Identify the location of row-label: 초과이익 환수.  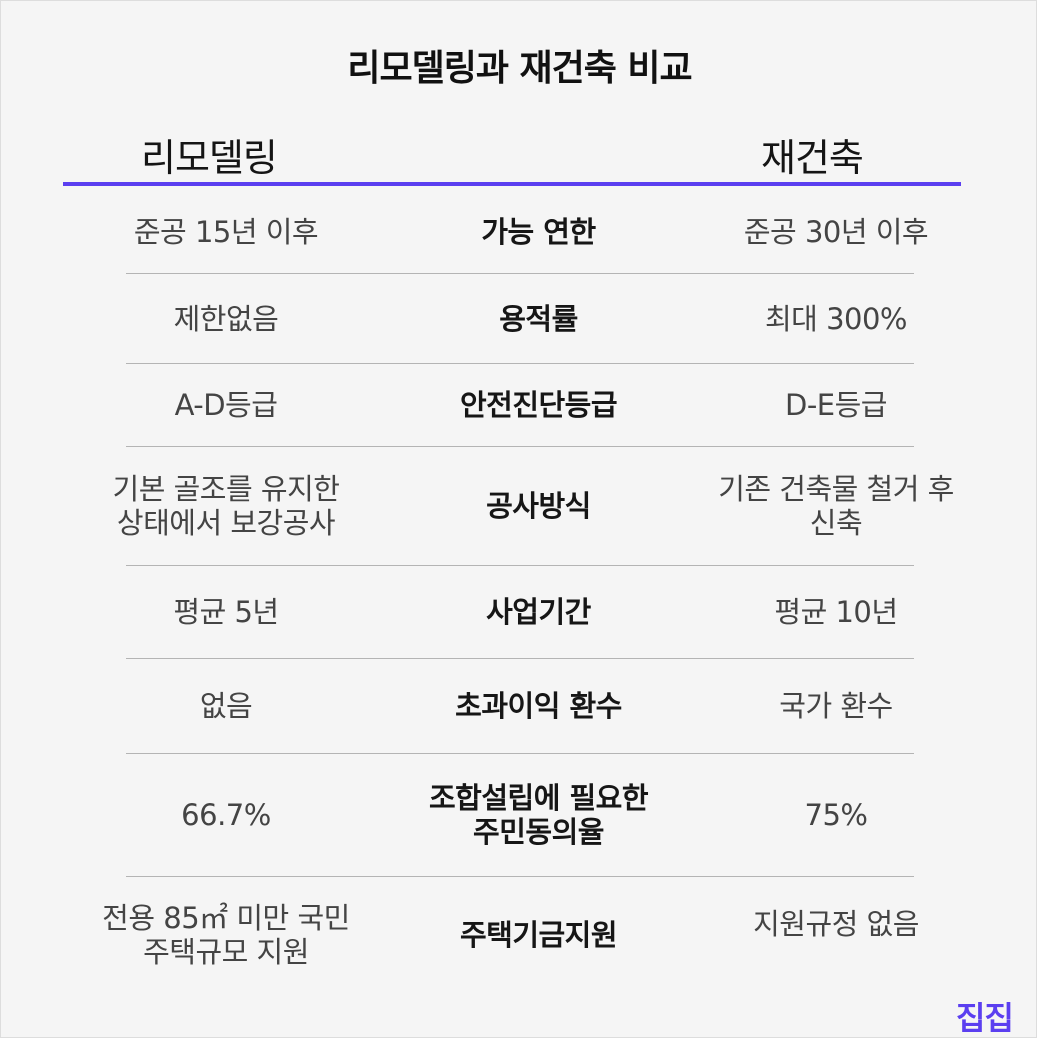
(538, 706).